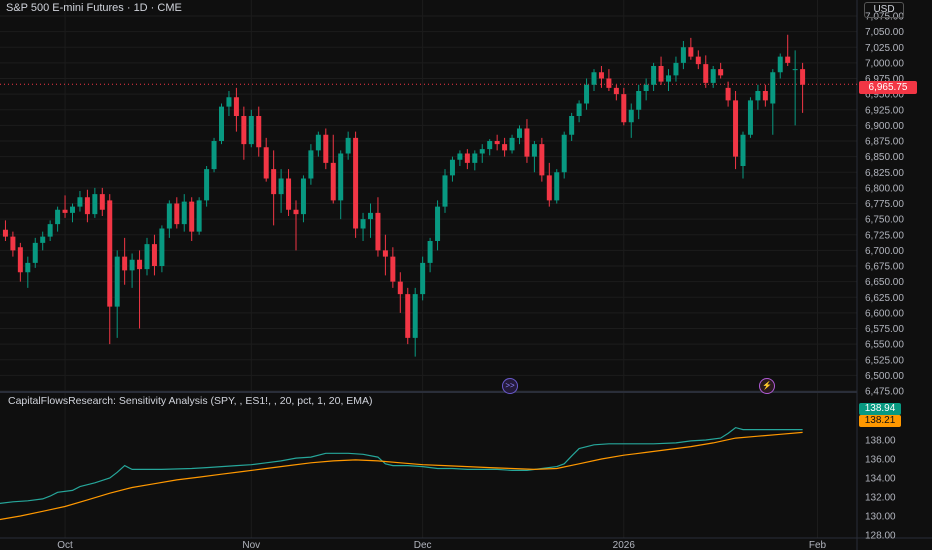 The image size is (932, 550). I want to click on currency-selector: USD, so click(884, 10).